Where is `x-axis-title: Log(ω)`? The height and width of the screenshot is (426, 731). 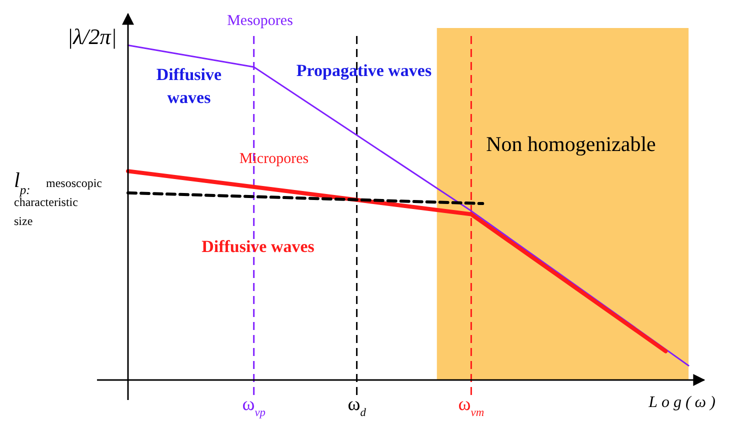
x-axis-title: Log(ω) is located at coordinates (684, 402).